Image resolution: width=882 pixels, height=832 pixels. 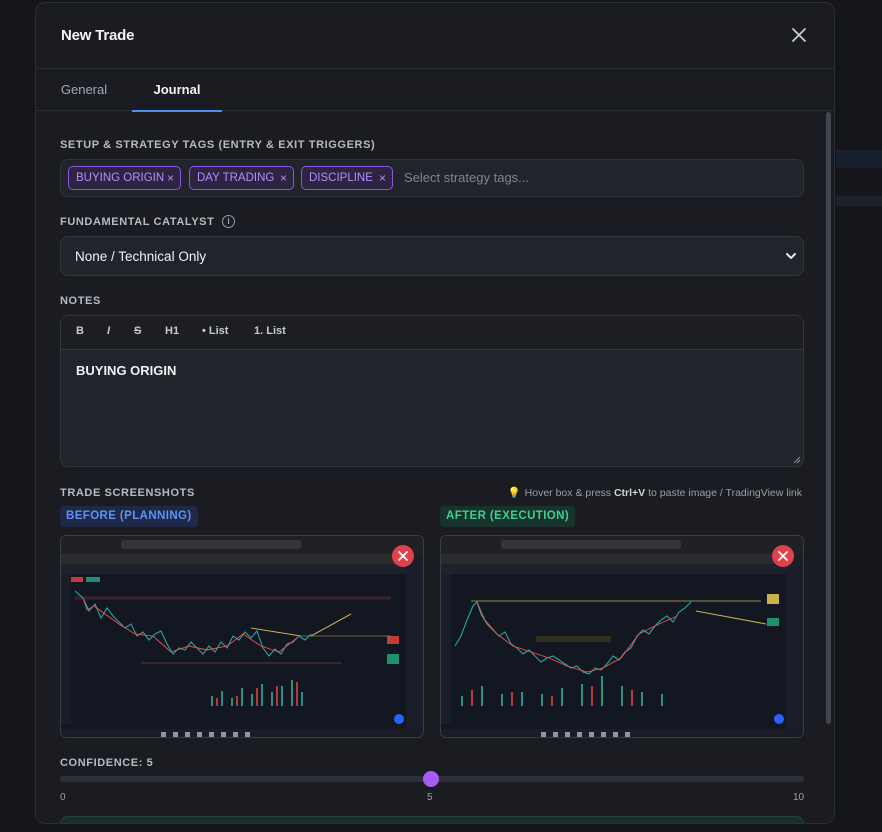 I want to click on info-icon: i, so click(x=228, y=221).